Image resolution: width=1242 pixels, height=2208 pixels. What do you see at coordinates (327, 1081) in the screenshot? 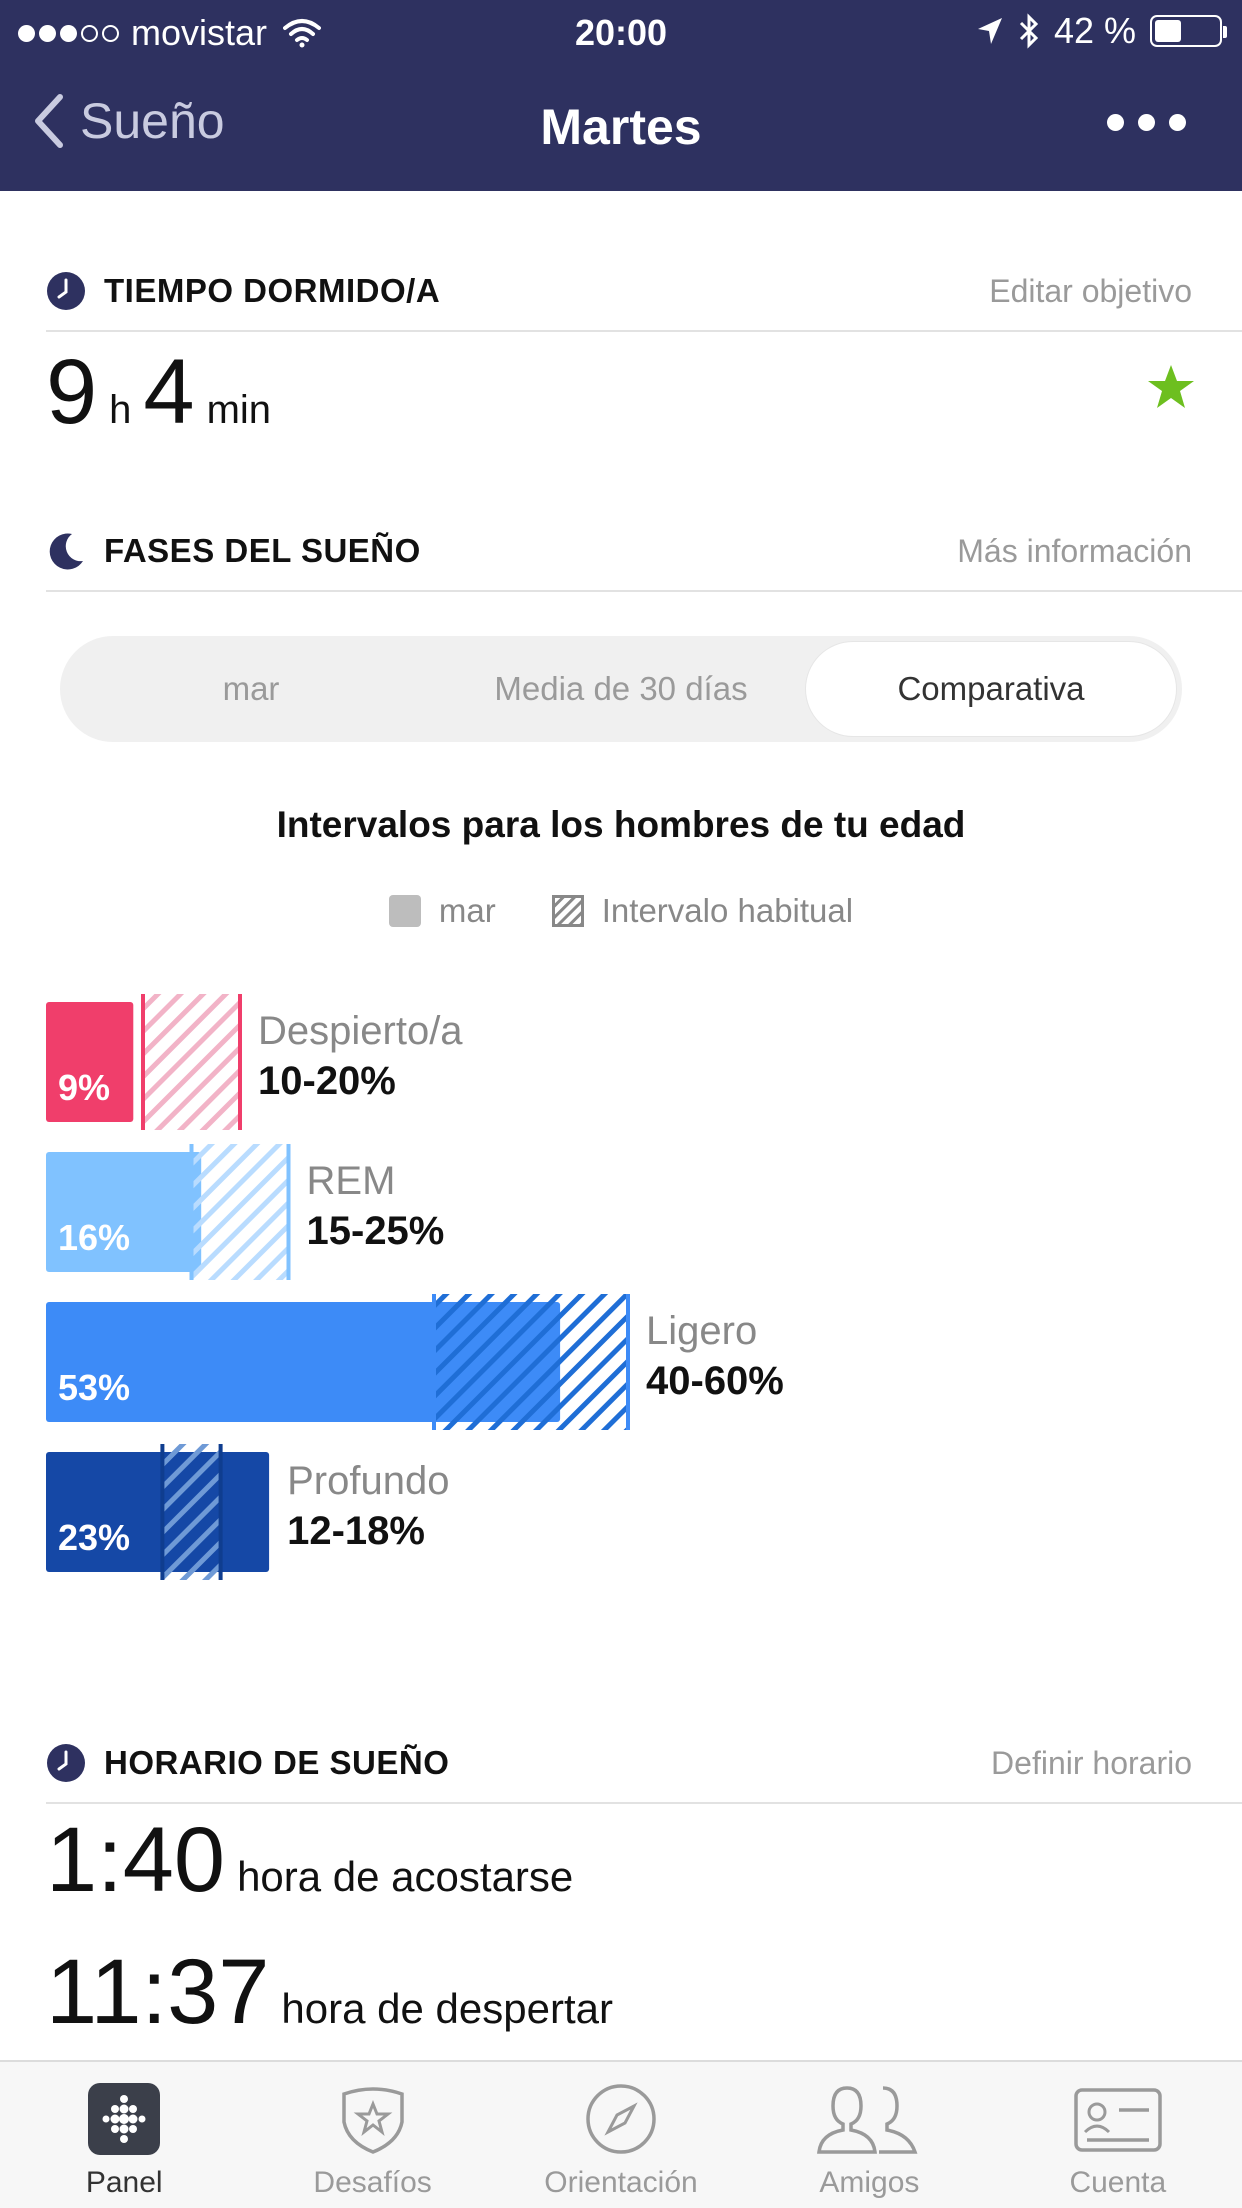
I see `range-label-0: 10-20%` at bounding box center [327, 1081].